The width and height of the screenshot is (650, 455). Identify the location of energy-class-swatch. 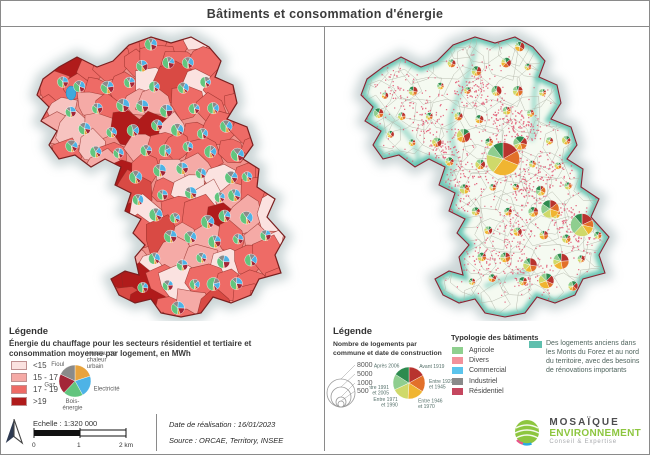
(19, 389).